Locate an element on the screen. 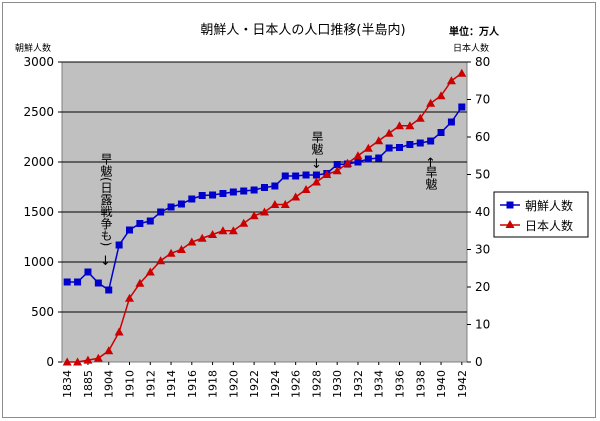 The image size is (600, 421). legend-marker-japanese is located at coordinates (510, 224).